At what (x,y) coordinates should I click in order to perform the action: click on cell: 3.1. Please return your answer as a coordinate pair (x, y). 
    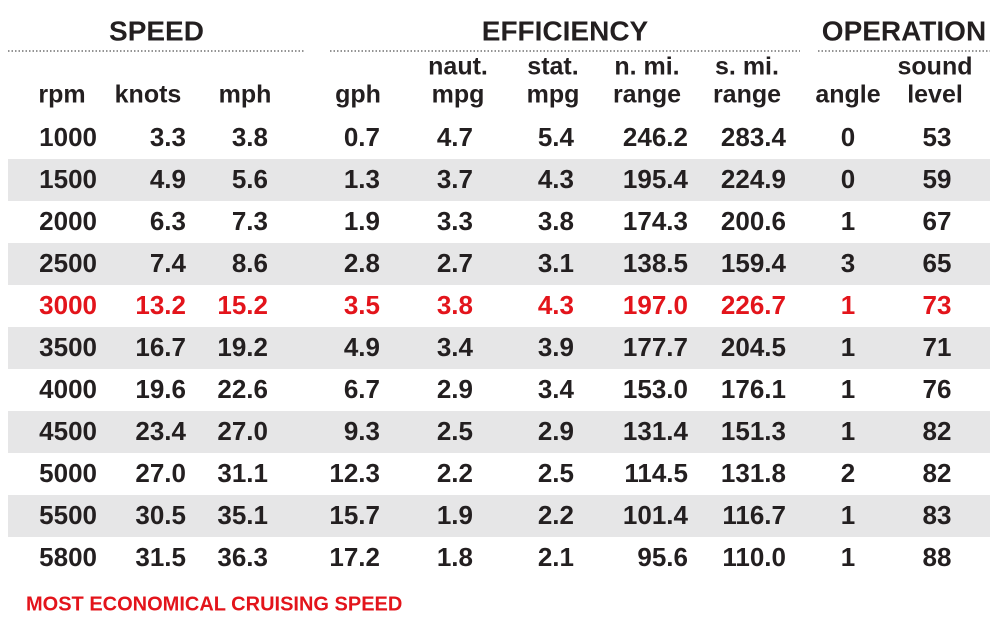
    Looking at the image, I should click on (556, 263).